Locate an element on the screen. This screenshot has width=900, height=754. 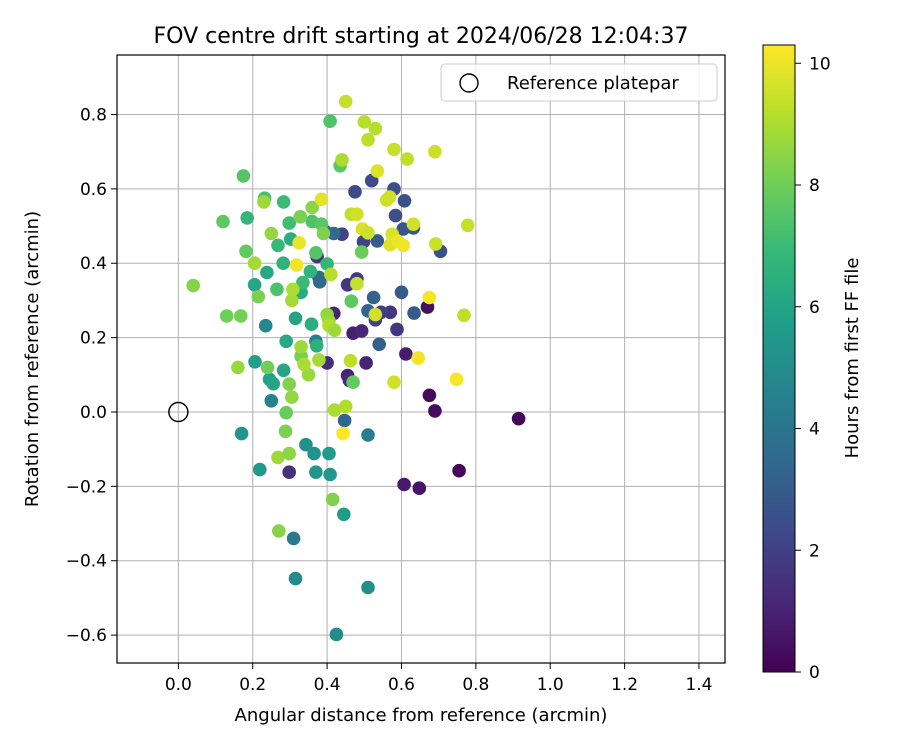
y-tick-label: −0.2 is located at coordinates (86, 487).